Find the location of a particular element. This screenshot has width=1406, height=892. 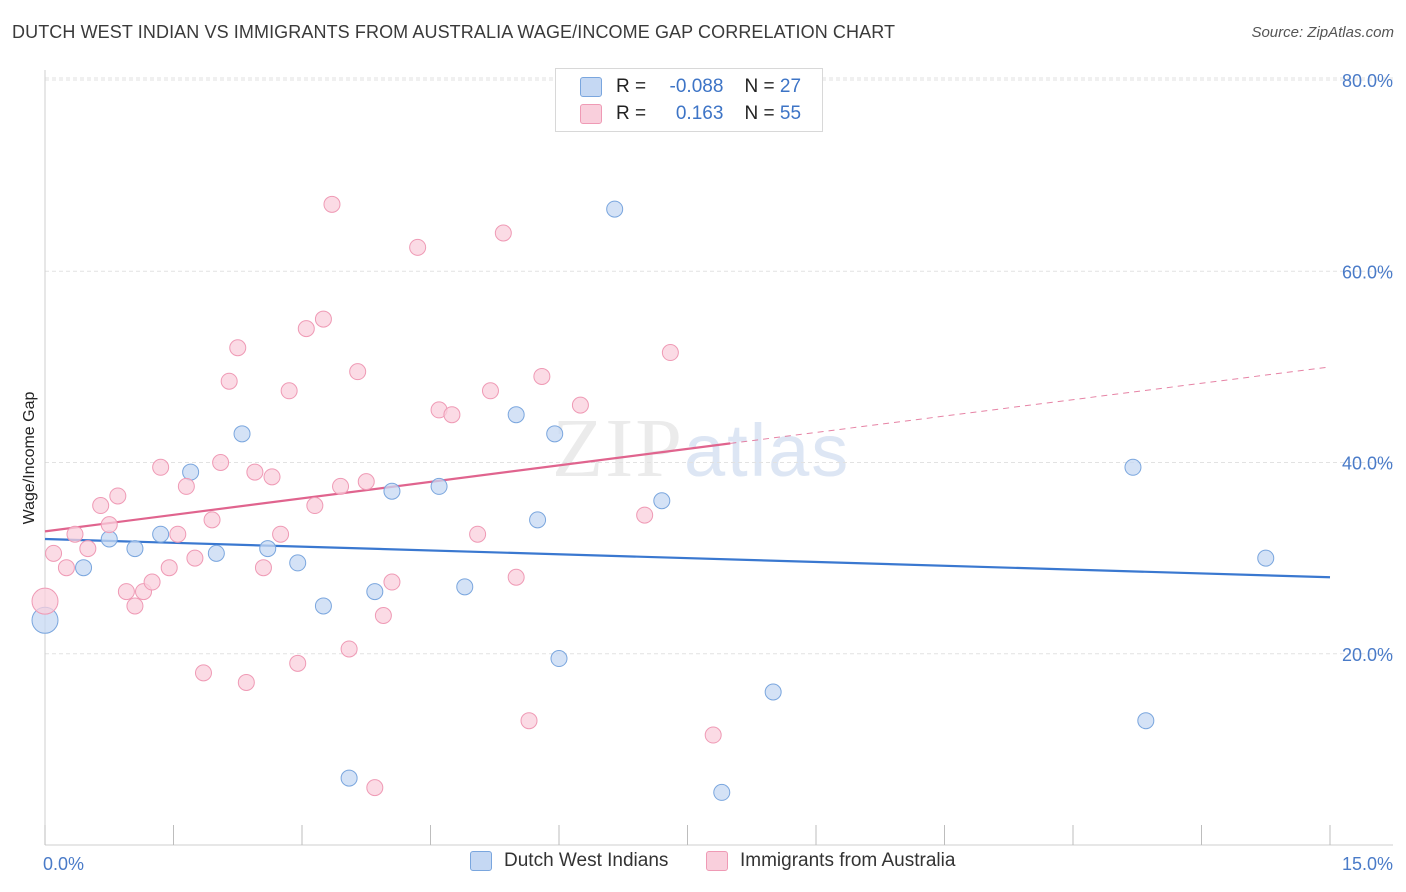

legend-row-blue: R = -0.088 N = 27 is located at coordinates (690, 87).